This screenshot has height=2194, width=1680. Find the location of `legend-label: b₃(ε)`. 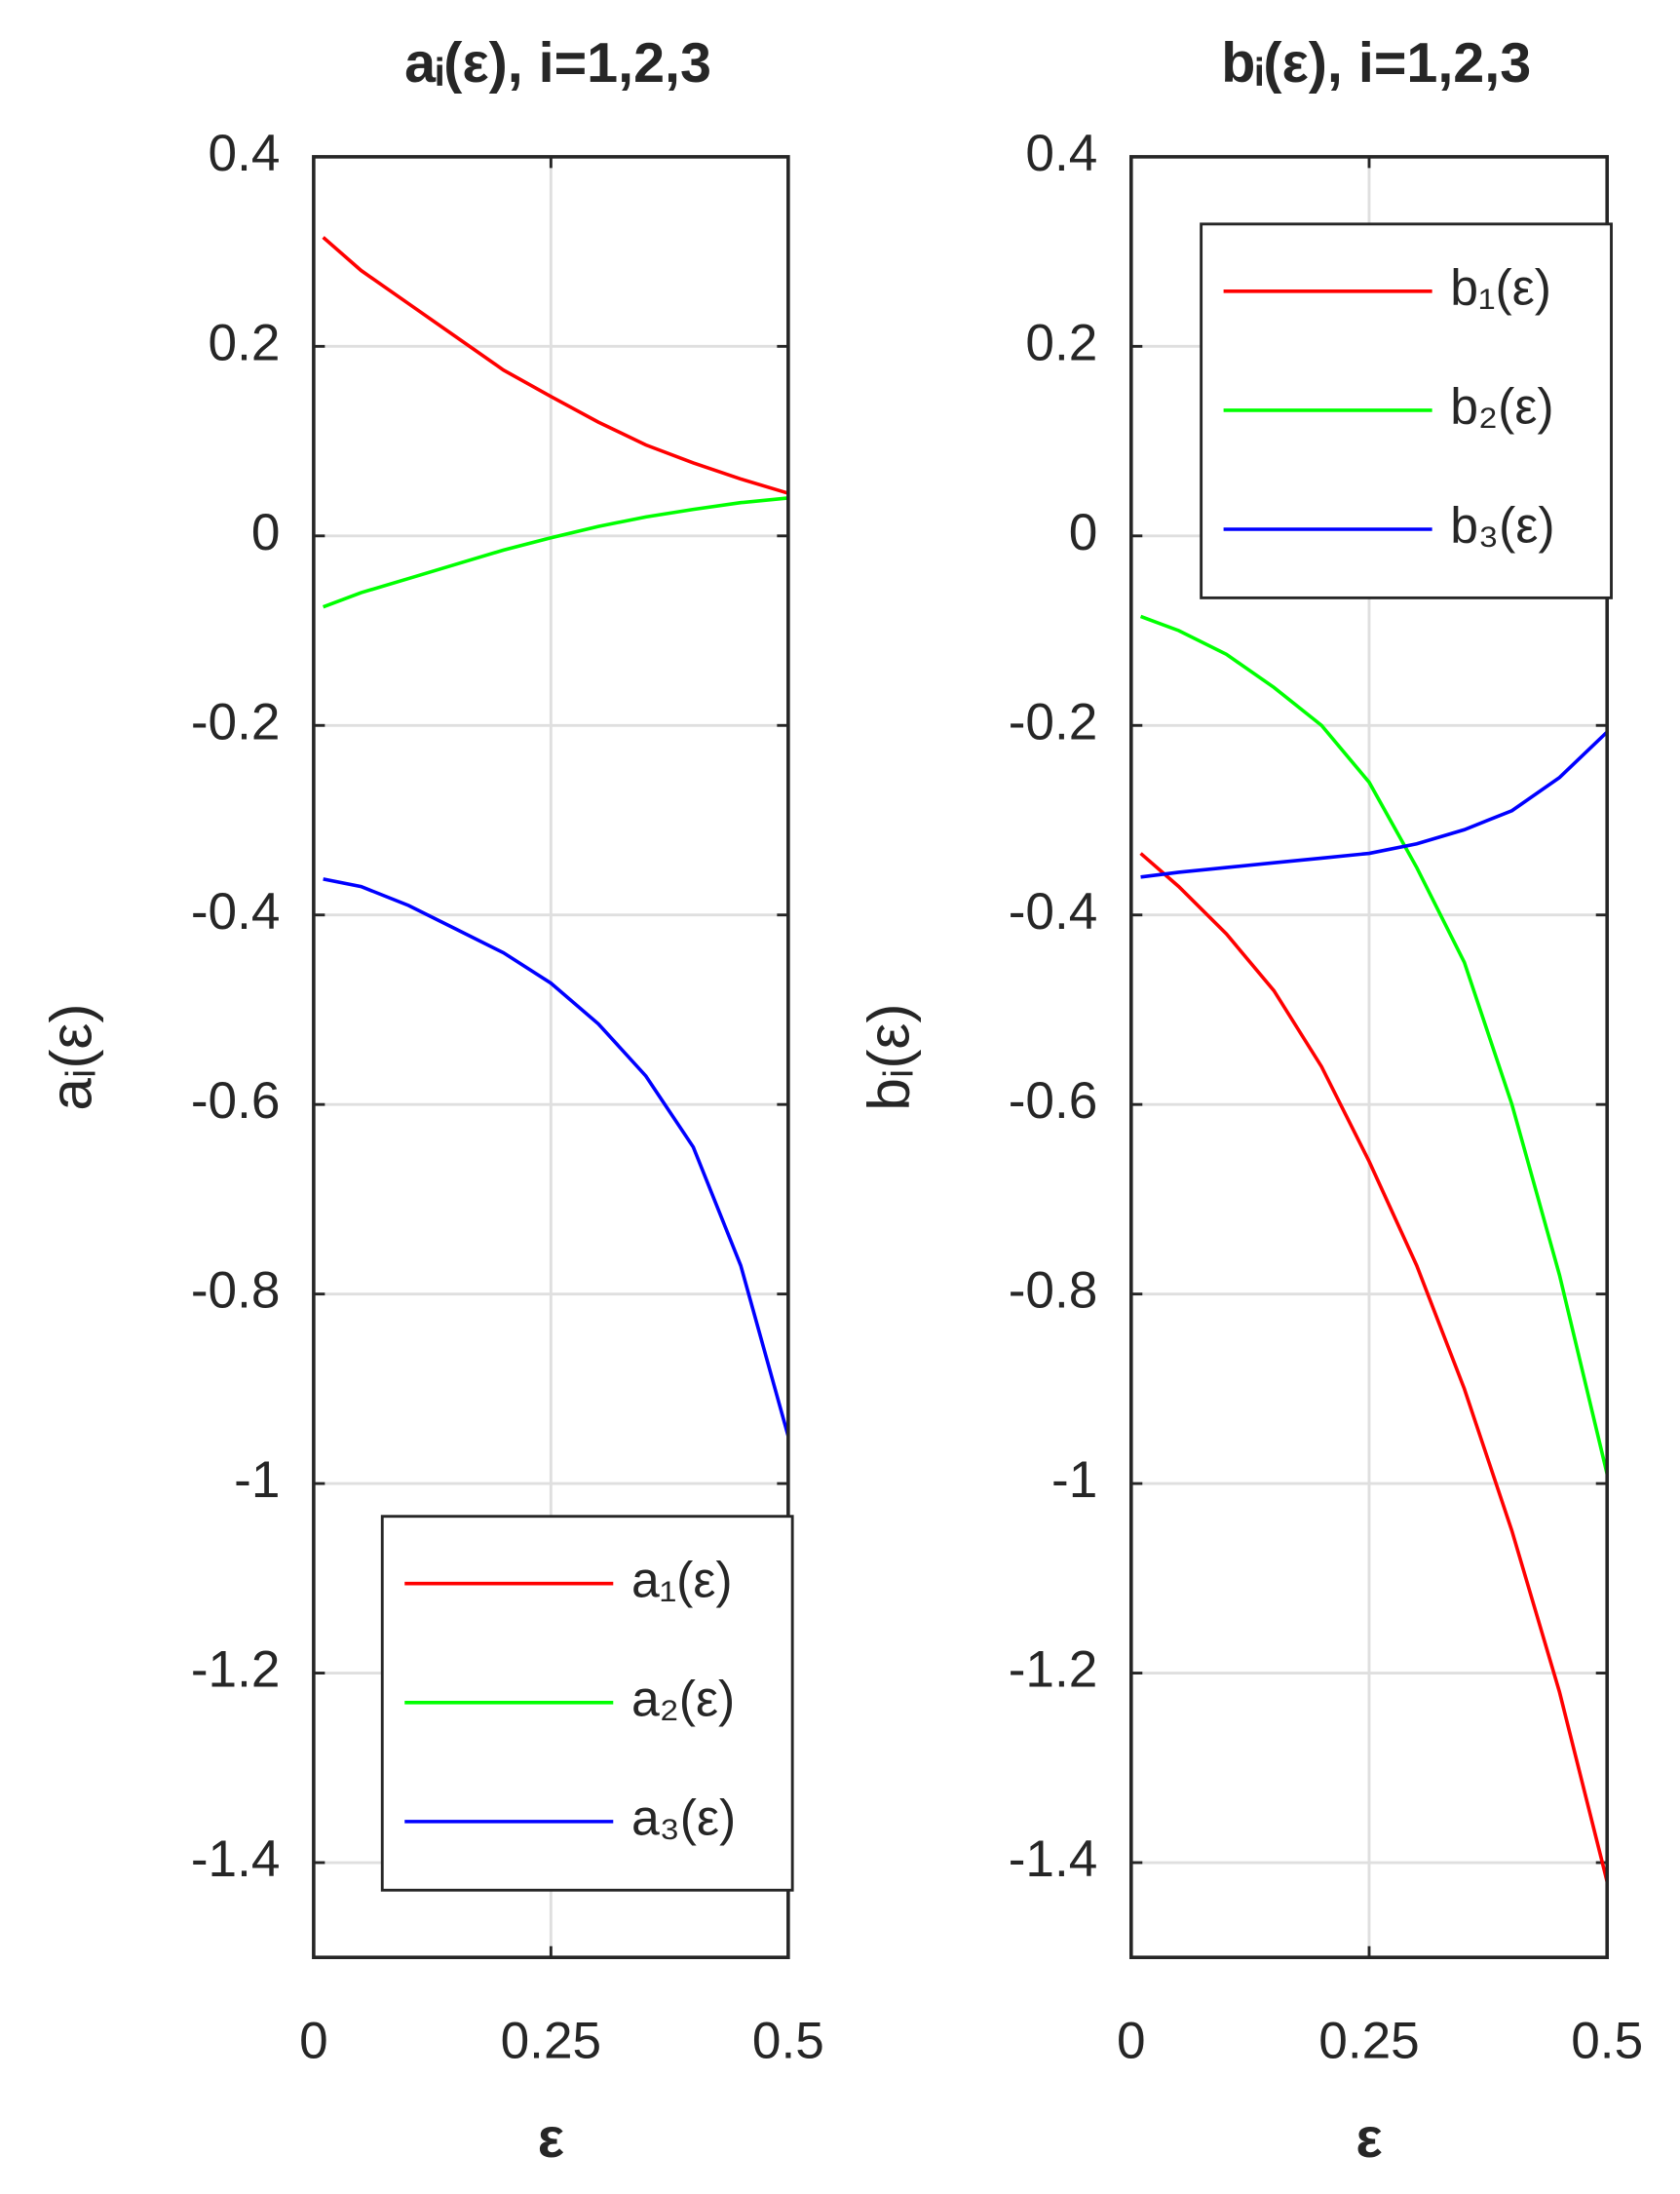

legend-label: b₃(ε) is located at coordinates (1502, 525).